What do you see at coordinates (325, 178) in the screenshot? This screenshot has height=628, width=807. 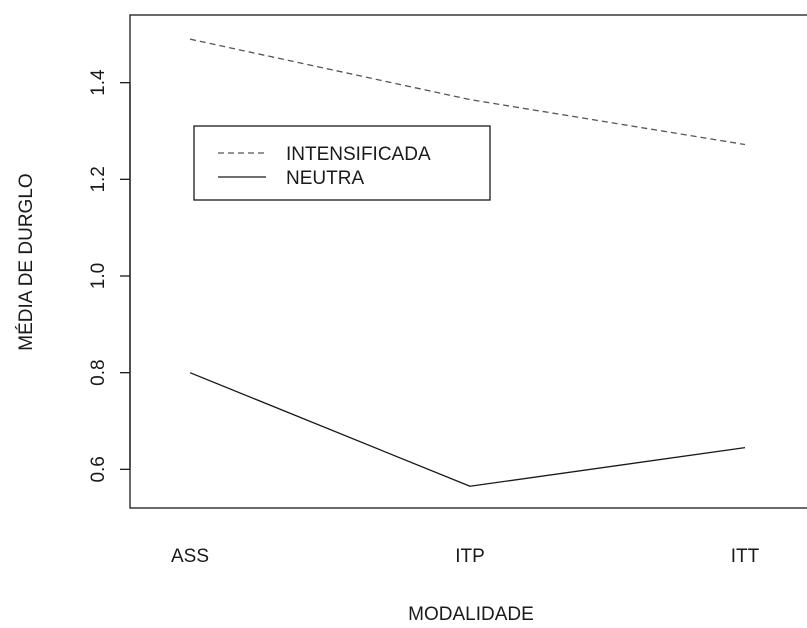 I see `legend-label-neutra: NEUTRA` at bounding box center [325, 178].